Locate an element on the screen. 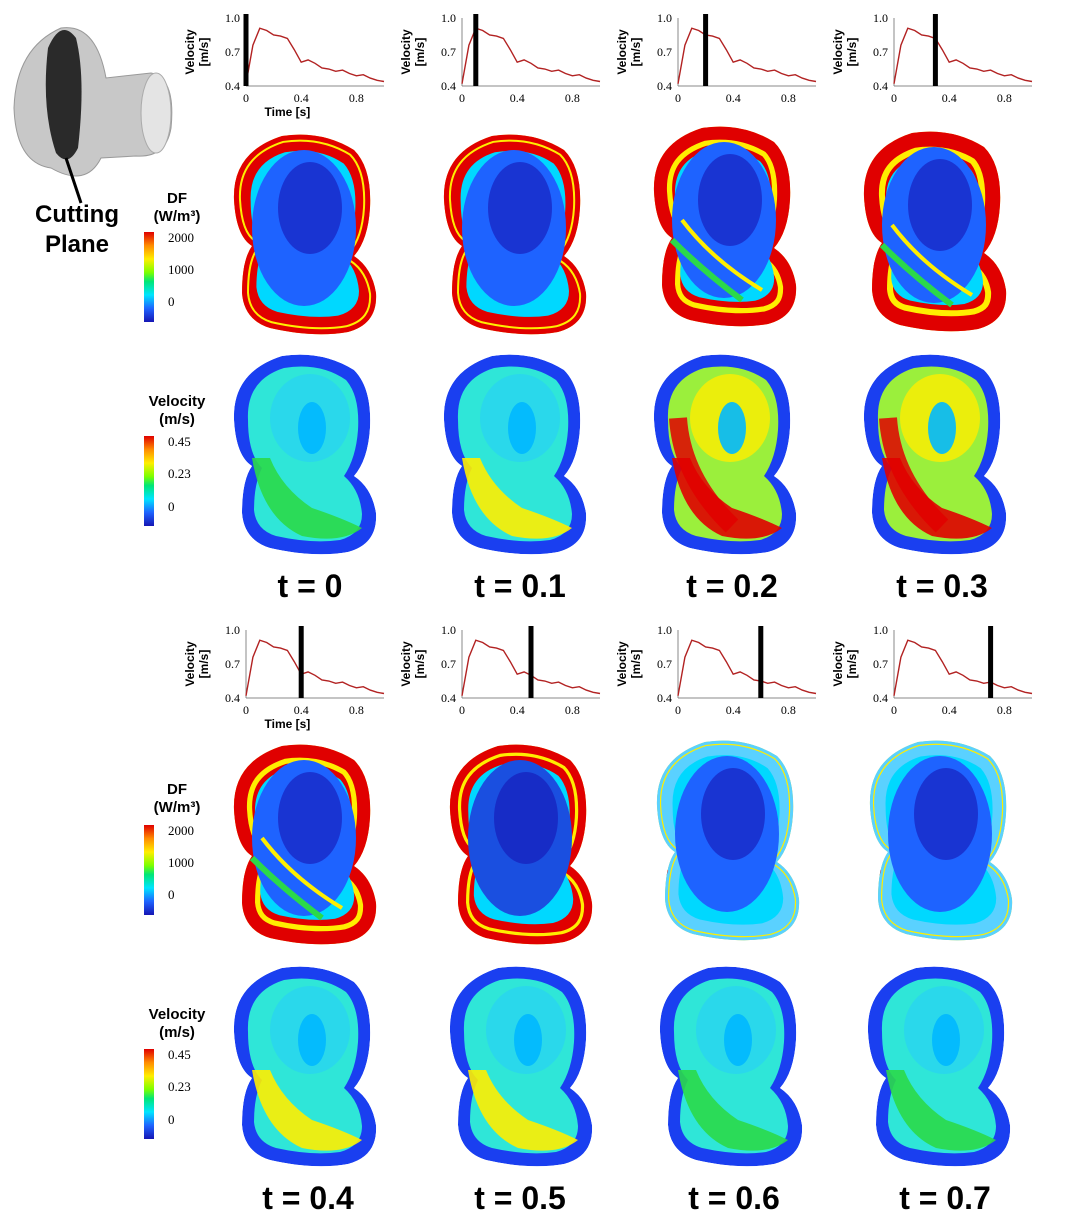 Image resolution: width=1084 pixels, height=1222 pixels. df-tick-mid: 1000 is located at coordinates (181, 269).